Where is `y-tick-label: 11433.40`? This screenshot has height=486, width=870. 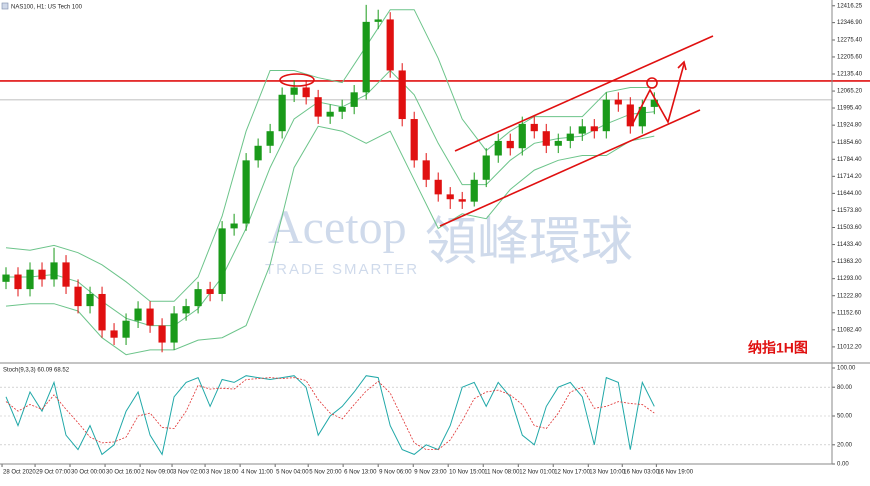 y-tick-label: 11433.40 is located at coordinates (849, 245).